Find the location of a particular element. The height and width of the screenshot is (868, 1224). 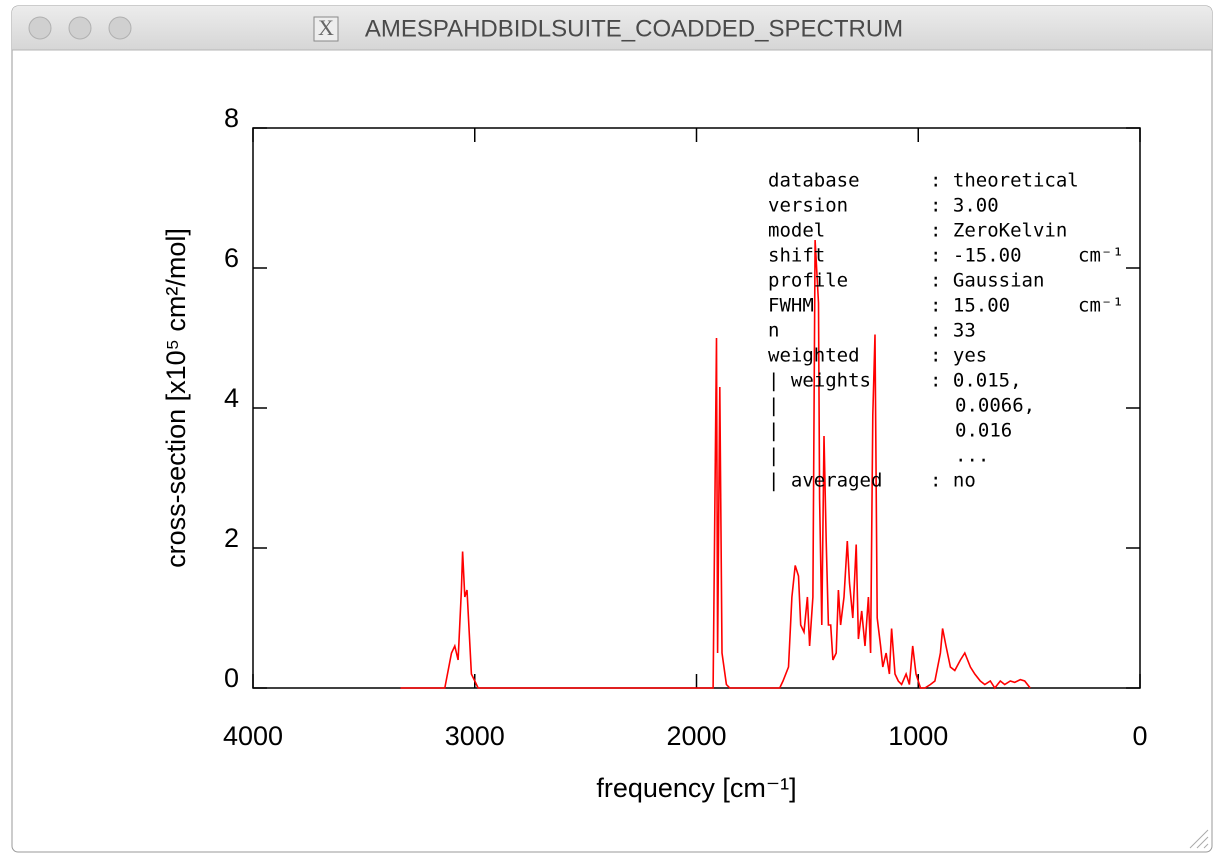

annotation-value: : yes is located at coordinates (958, 356).